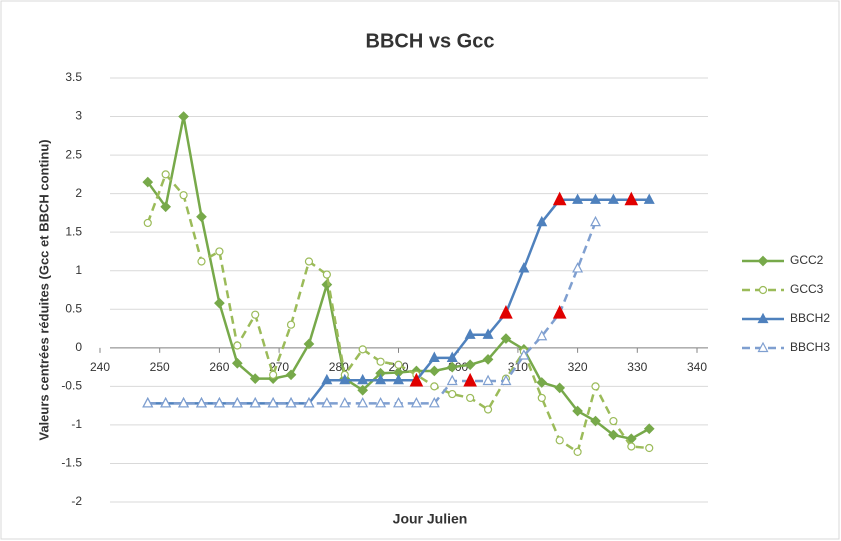  I want to click on y-tick-label: 3, so click(78, 116).